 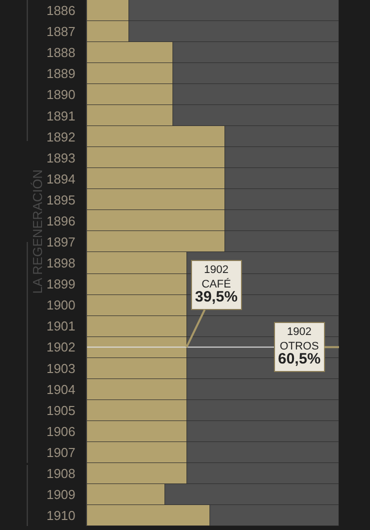 I want to click on y-tick-label: 1894, so click(x=61, y=178).